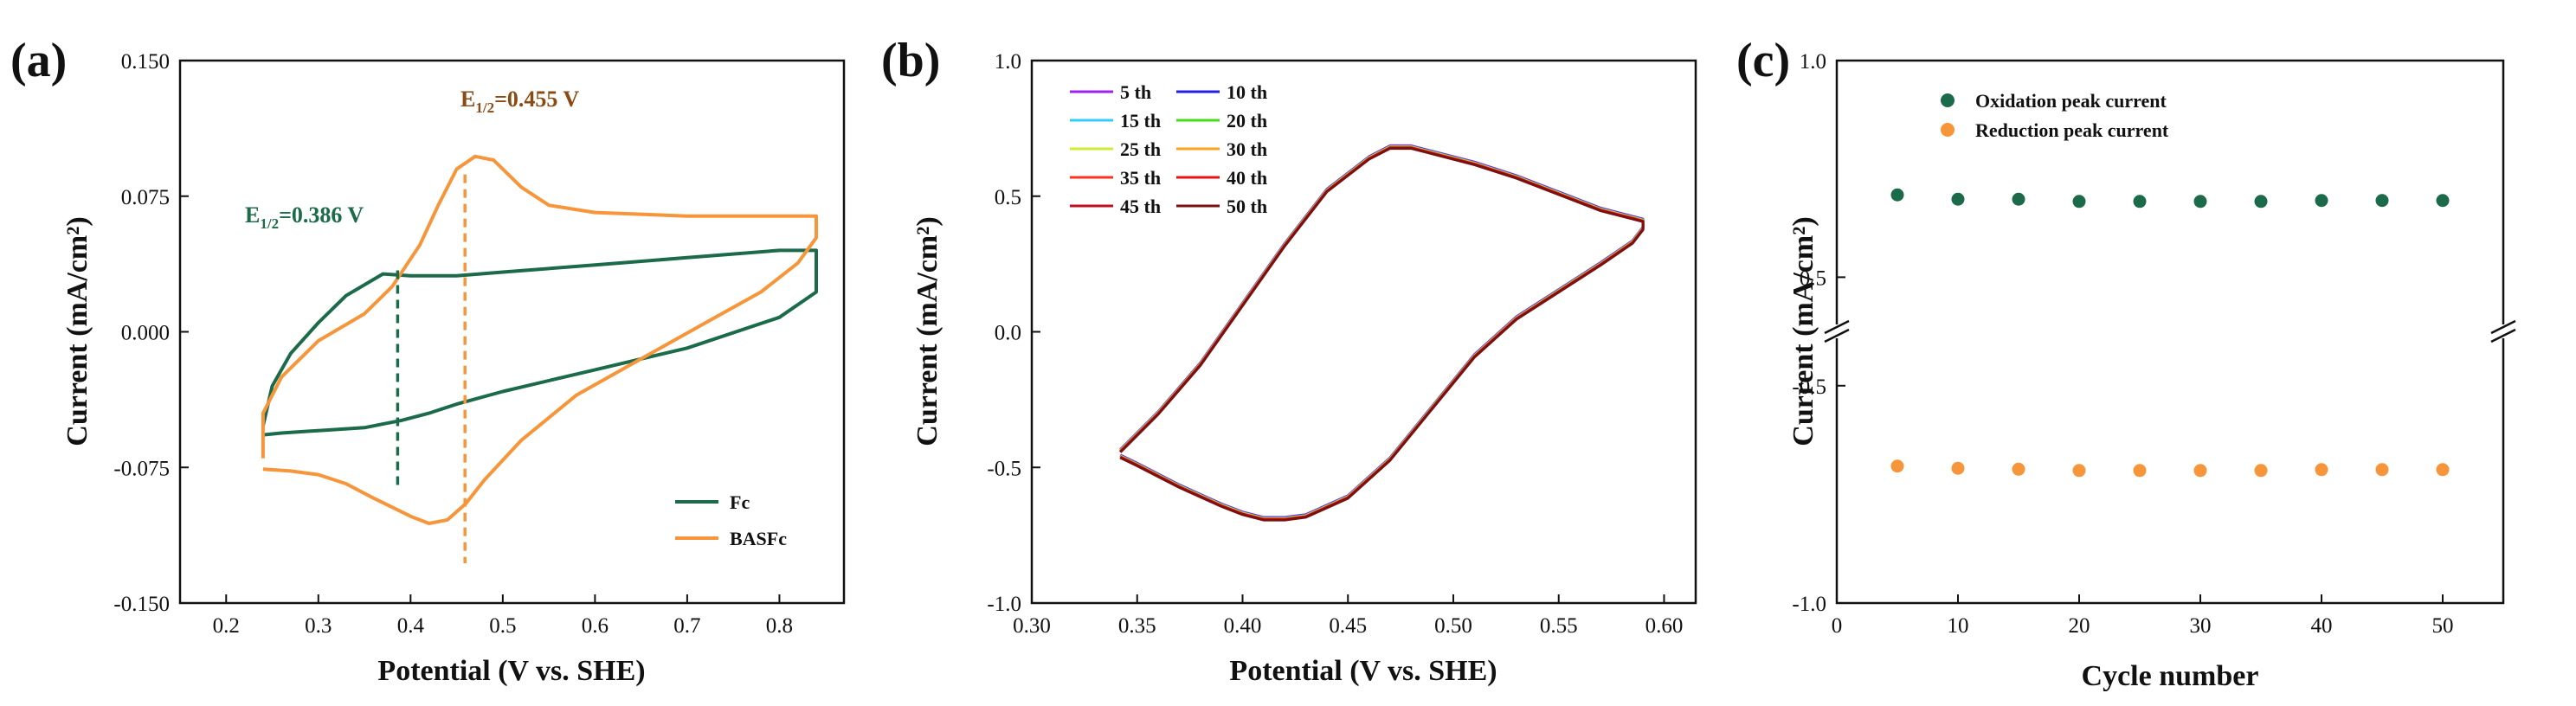  What do you see at coordinates (1140, 121) in the screenshot?
I see `legend-label: 15 th` at bounding box center [1140, 121].